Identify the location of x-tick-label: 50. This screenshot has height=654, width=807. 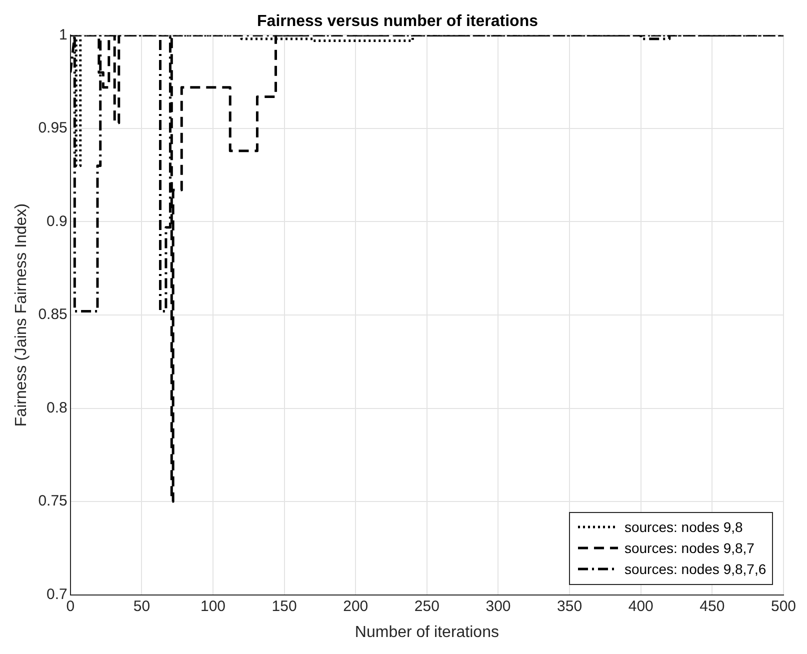
(141, 606).